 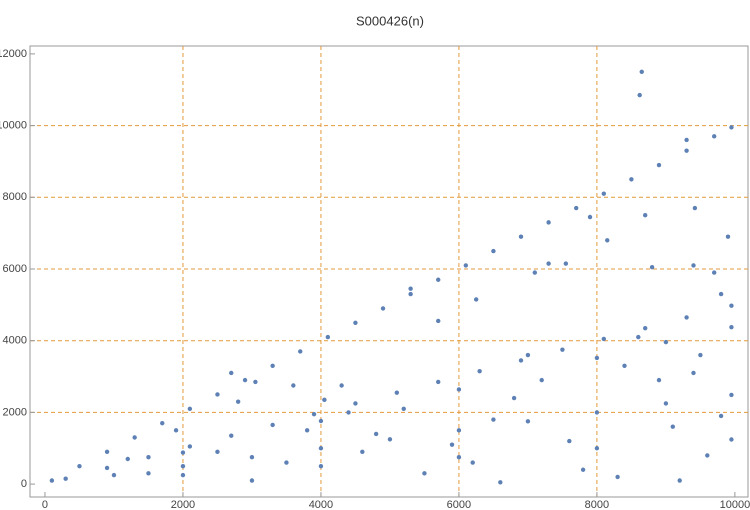 I want to click on x-tick-label: 6000, so click(x=459, y=504).